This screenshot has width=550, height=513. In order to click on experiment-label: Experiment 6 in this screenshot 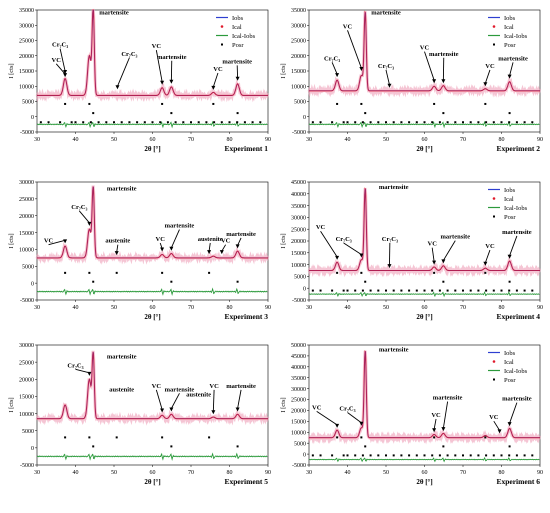, I will do `click(518, 481)`.